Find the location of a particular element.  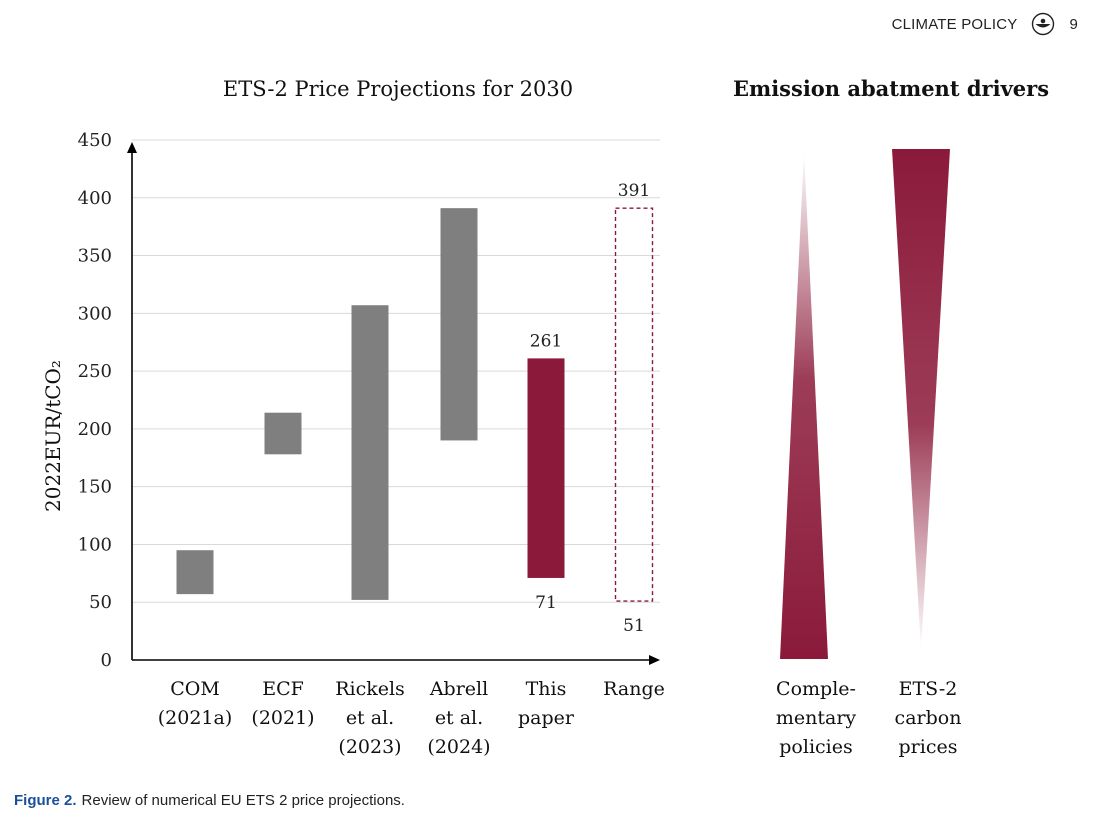

driver-label: mentary is located at coordinates (816, 718).